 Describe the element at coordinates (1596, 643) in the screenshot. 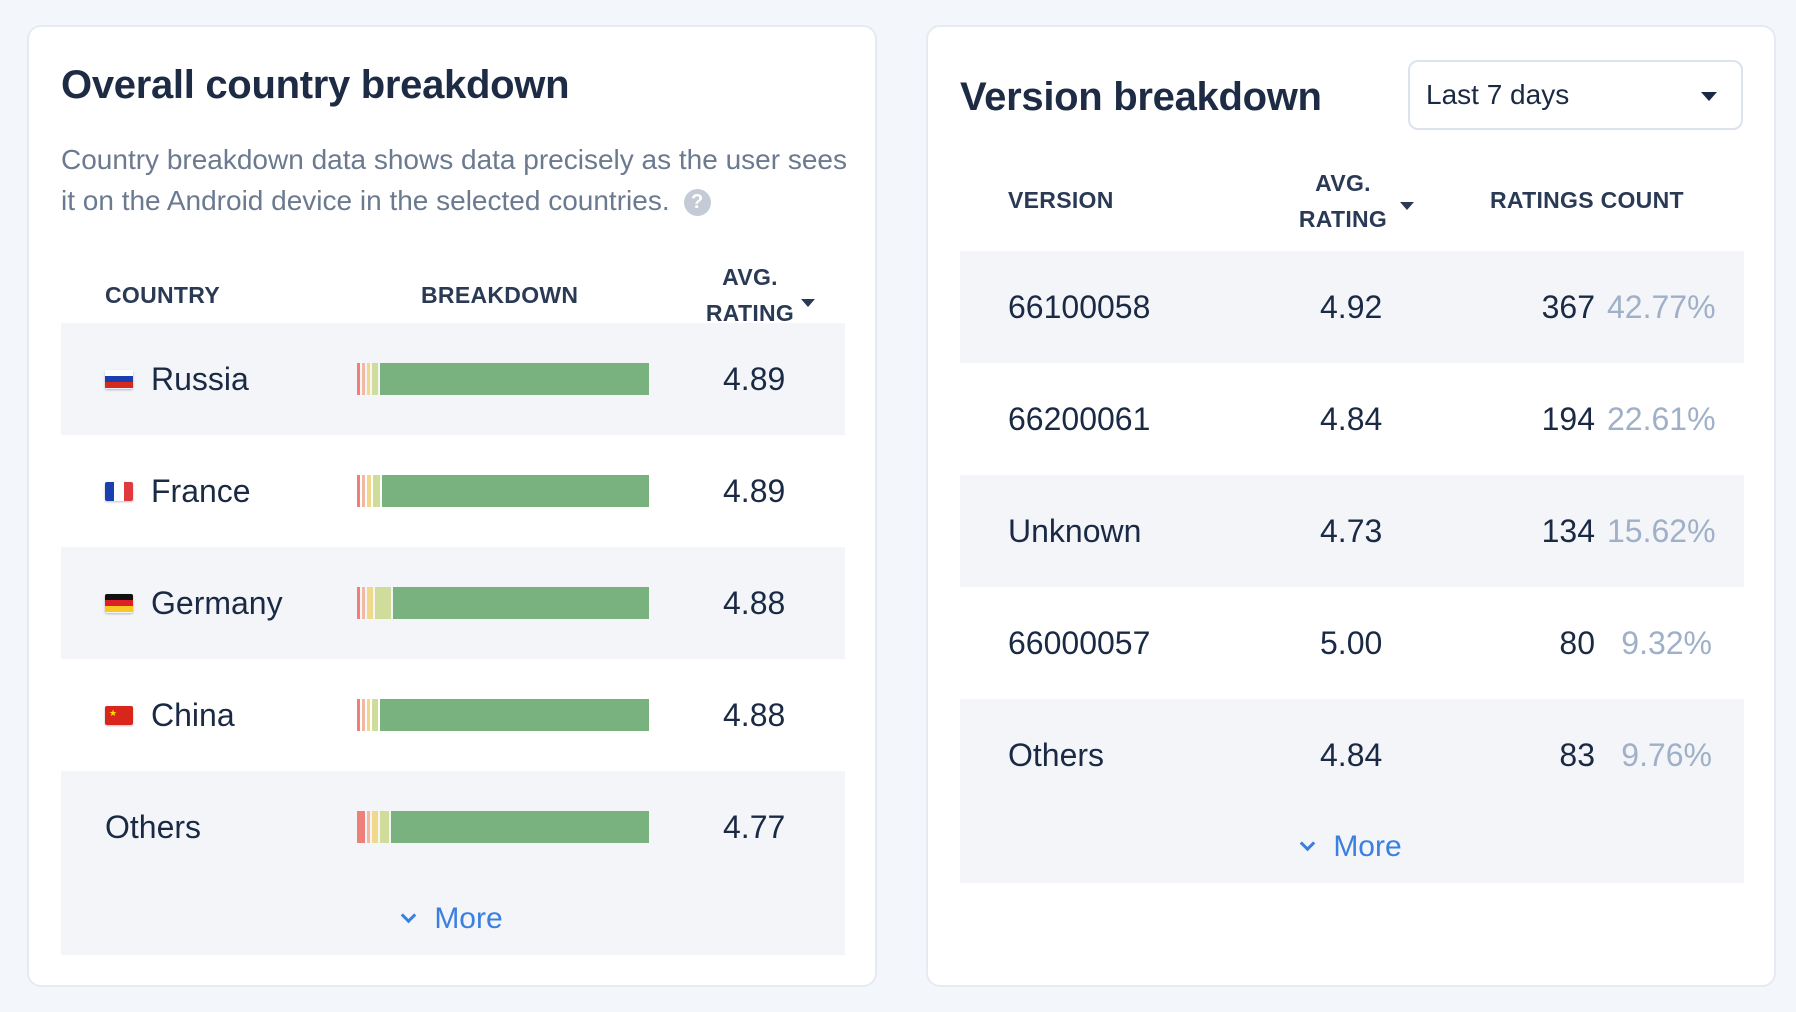

I see `ratings-count-cell: 80 9.32%` at that location.